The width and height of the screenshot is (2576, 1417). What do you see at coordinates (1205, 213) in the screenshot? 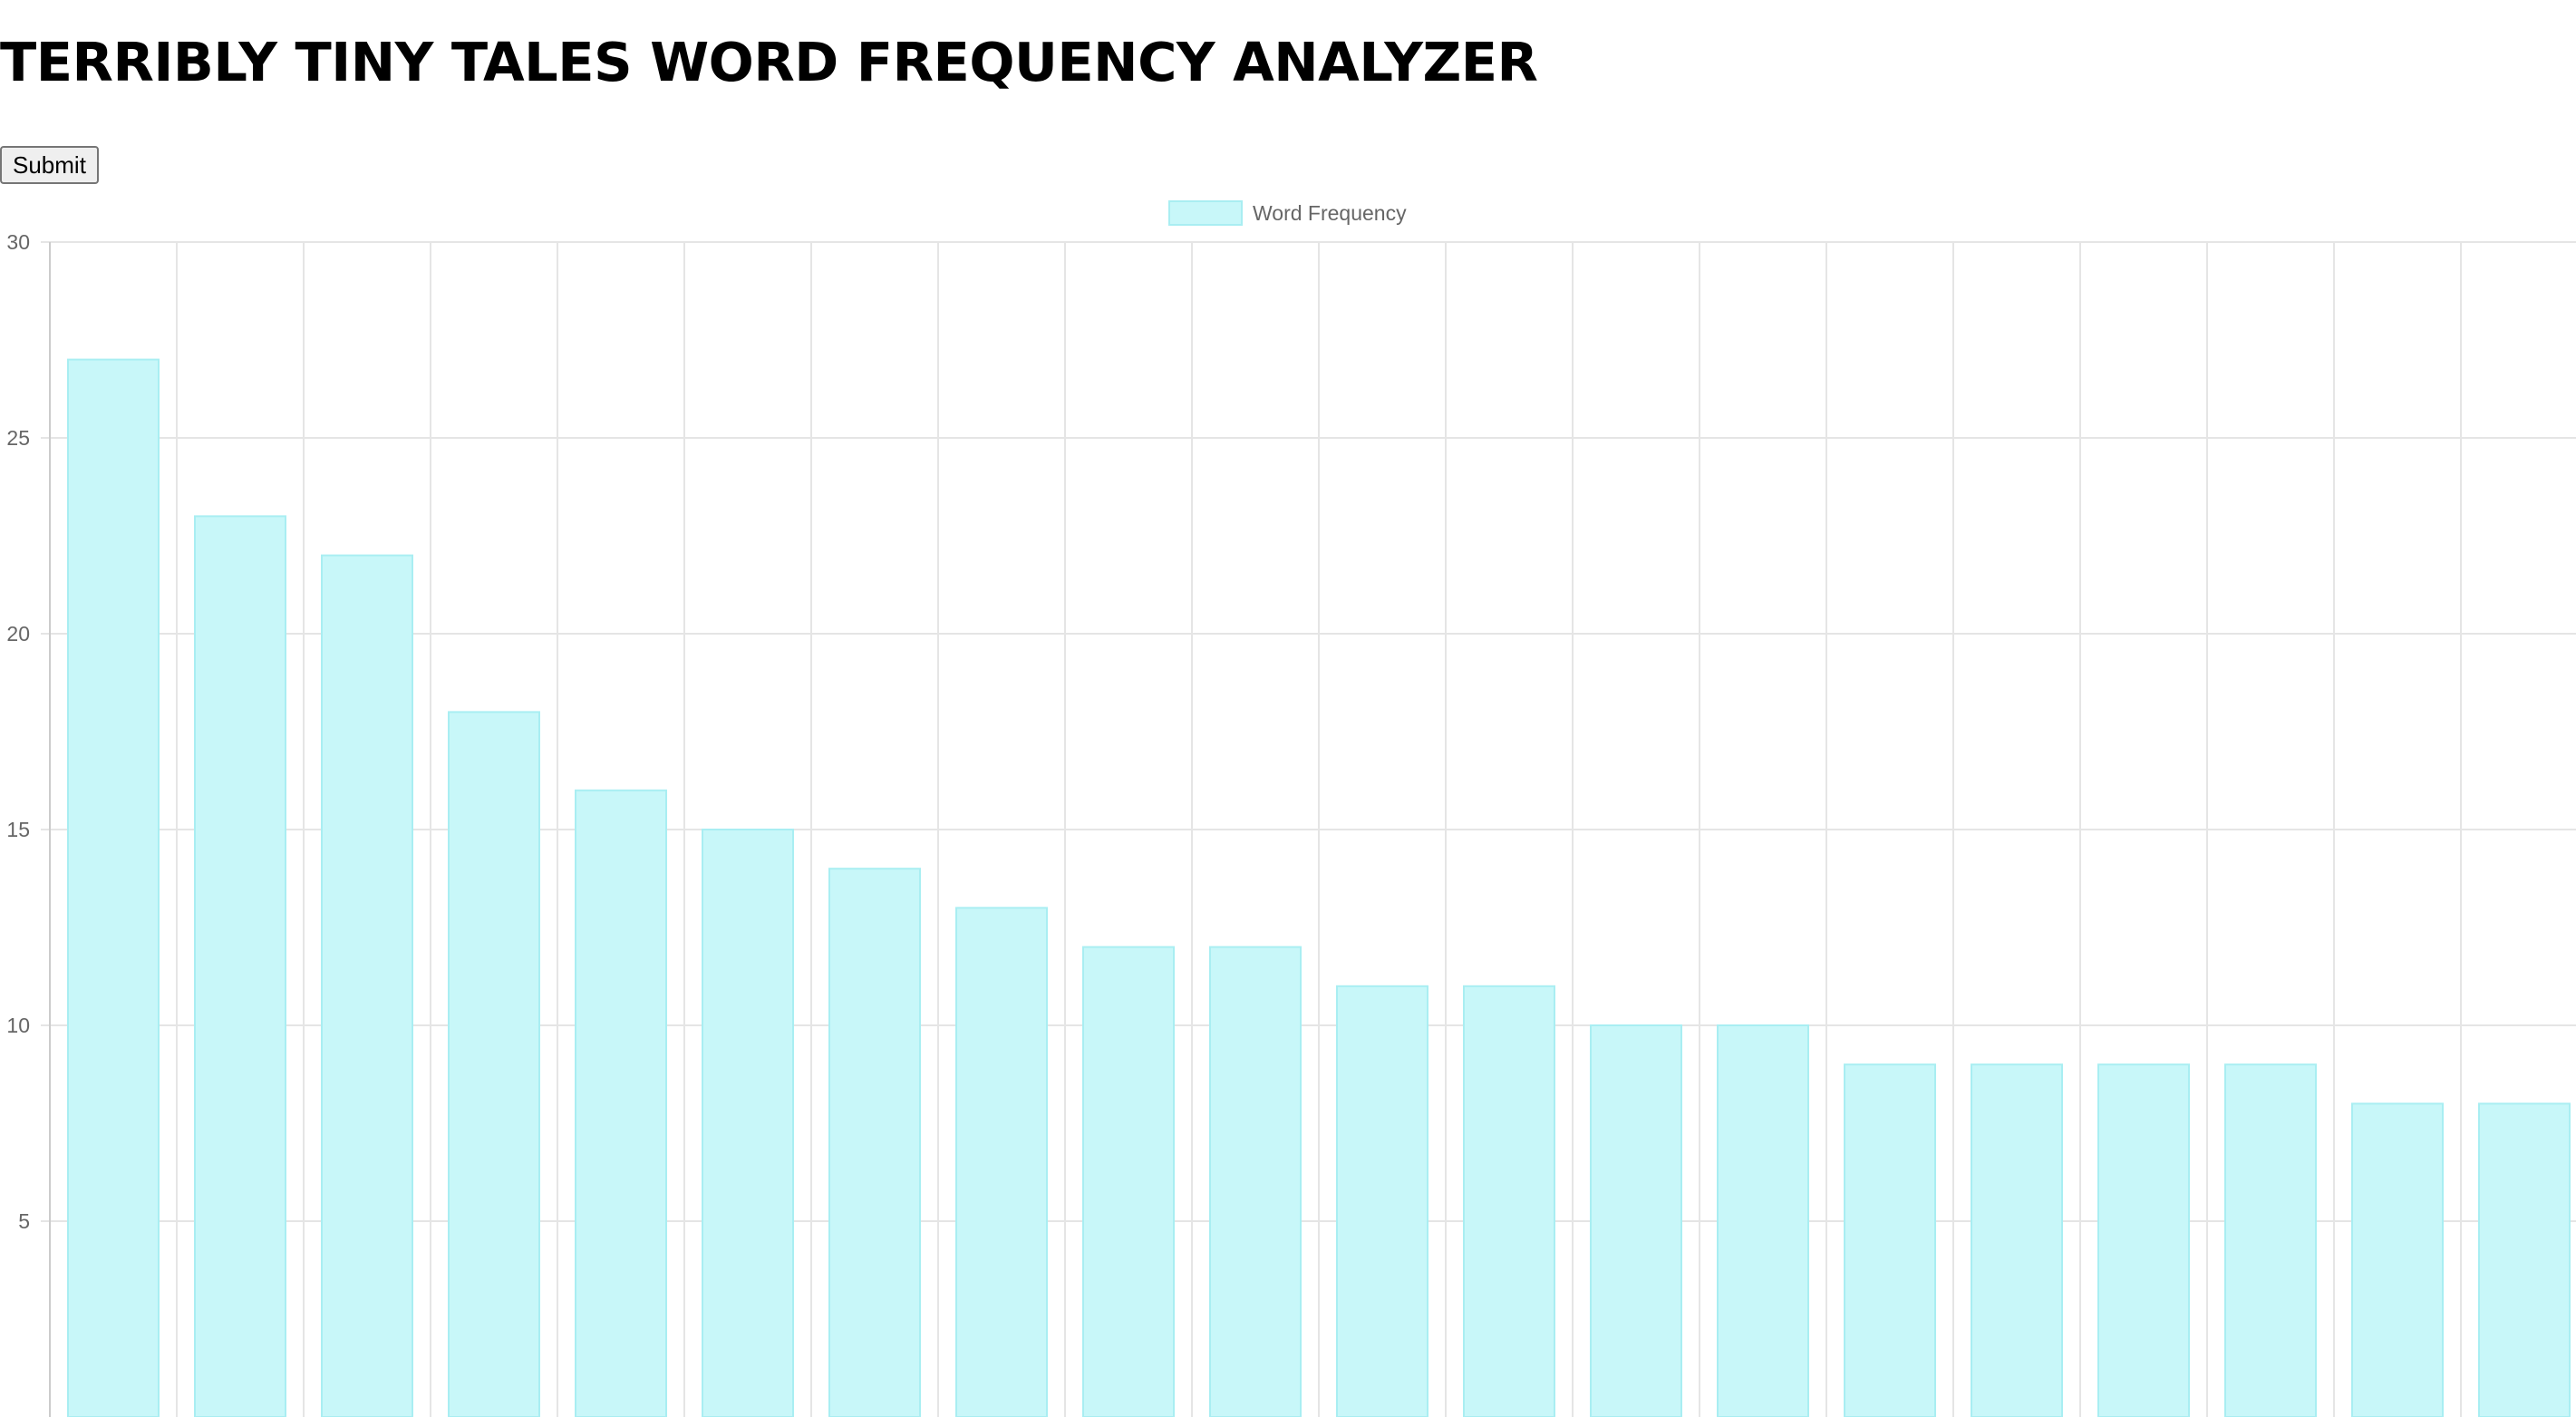
I see `legend-swatch` at bounding box center [1205, 213].